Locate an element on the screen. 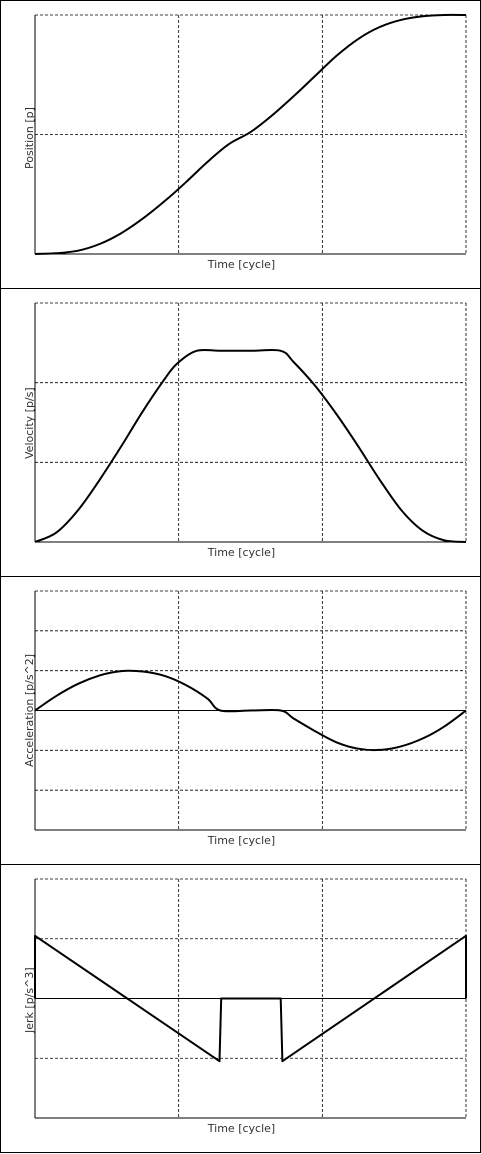  velocity-x-label: Time [cycle] is located at coordinates (241, 552).